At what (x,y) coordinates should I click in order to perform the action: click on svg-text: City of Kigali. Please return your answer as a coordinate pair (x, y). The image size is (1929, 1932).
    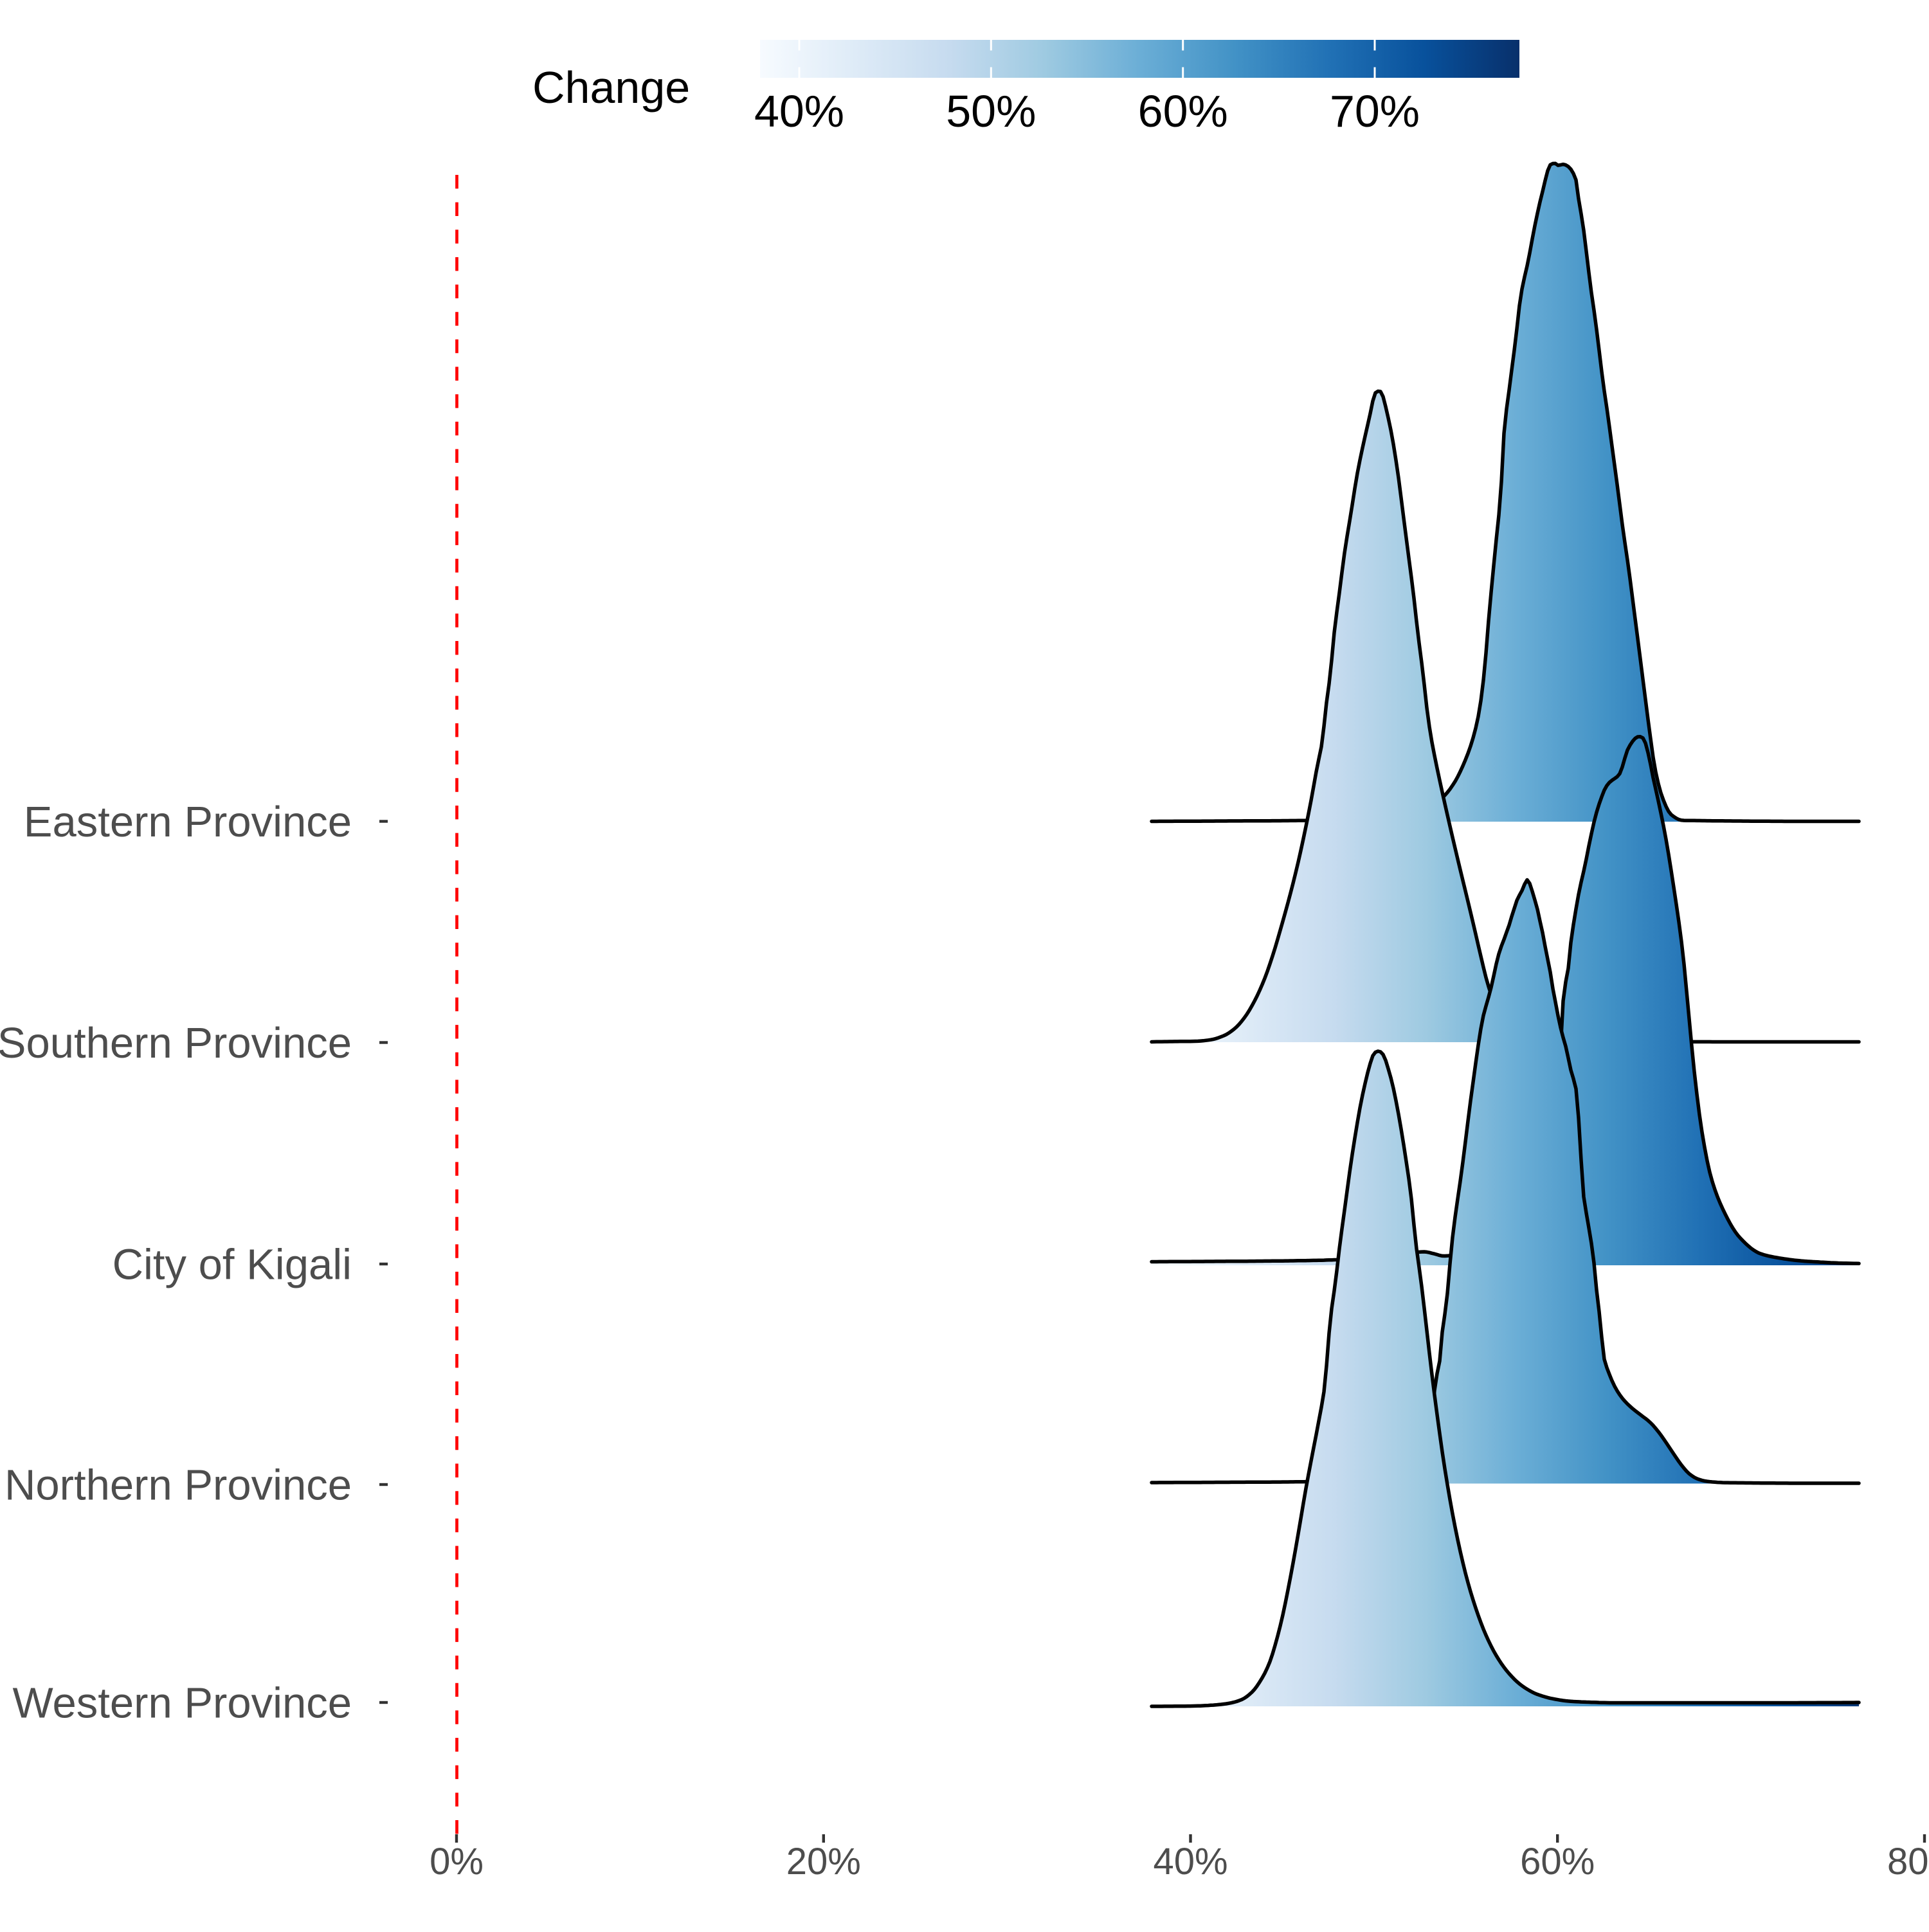
    Looking at the image, I should click on (232, 1265).